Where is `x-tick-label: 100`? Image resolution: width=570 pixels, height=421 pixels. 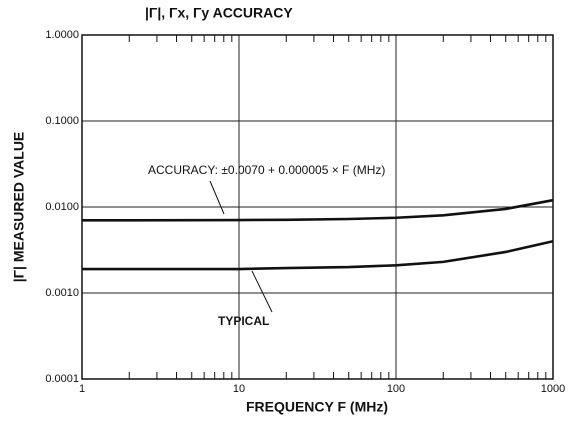
x-tick-label: 100 is located at coordinates (396, 389).